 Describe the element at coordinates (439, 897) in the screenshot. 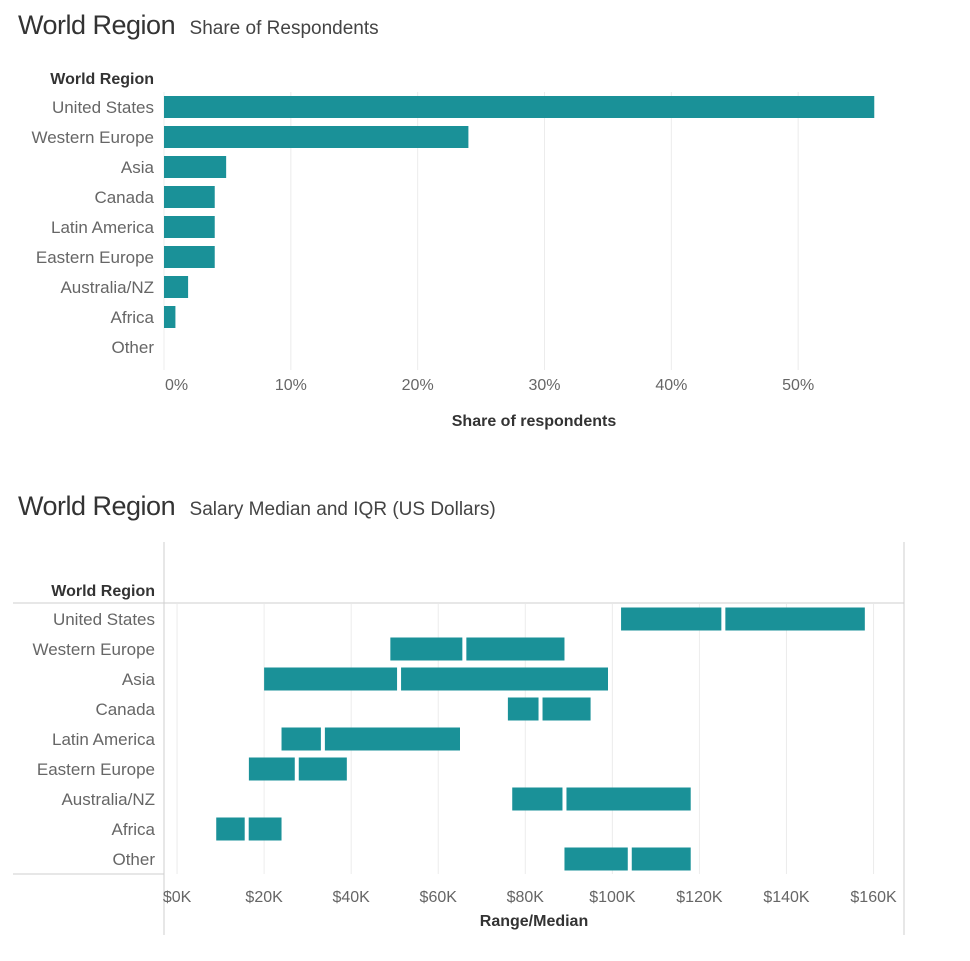

I see `x-tick-label: $60K` at that location.